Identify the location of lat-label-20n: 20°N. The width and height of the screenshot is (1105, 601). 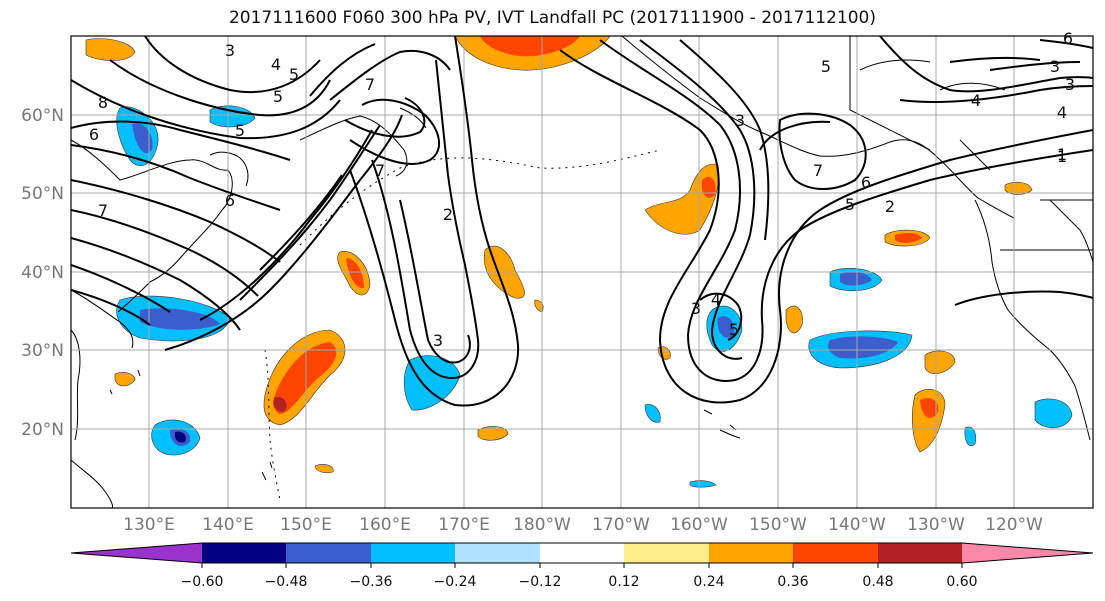
(42, 430).